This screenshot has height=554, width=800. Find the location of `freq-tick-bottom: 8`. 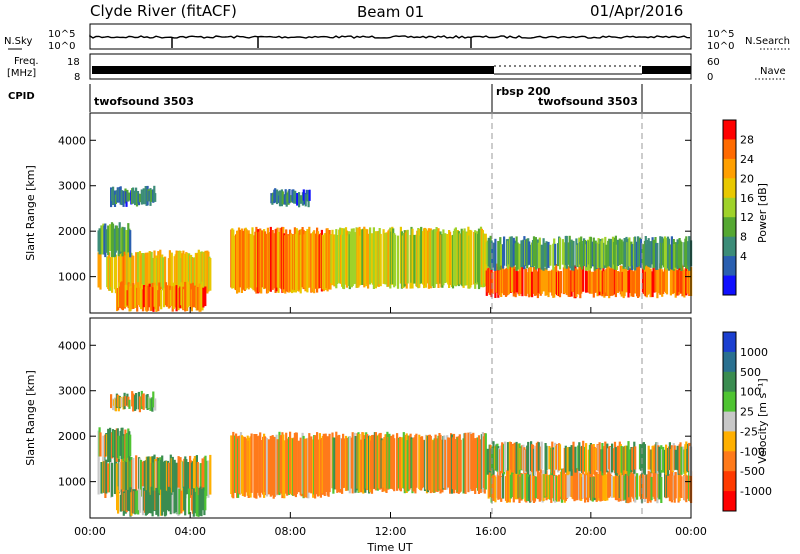

freq-tick-bottom: 8 is located at coordinates (77, 77).